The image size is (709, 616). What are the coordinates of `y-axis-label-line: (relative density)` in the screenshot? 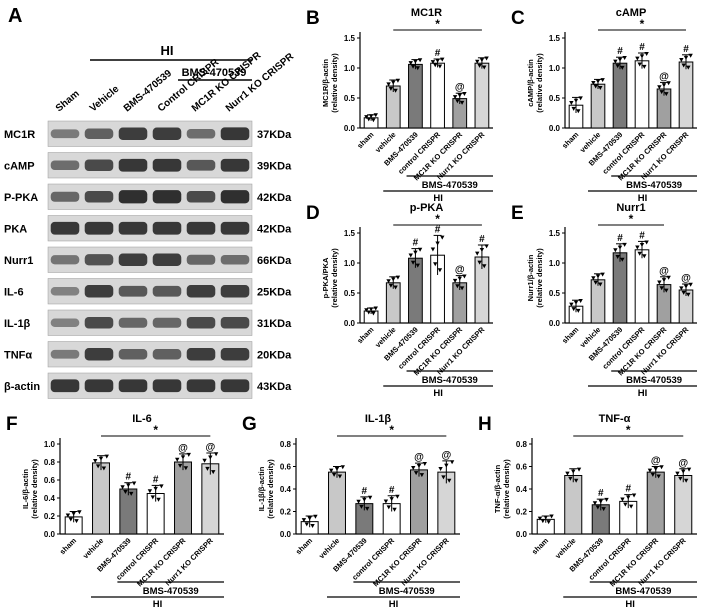 It's located at (34, 489).